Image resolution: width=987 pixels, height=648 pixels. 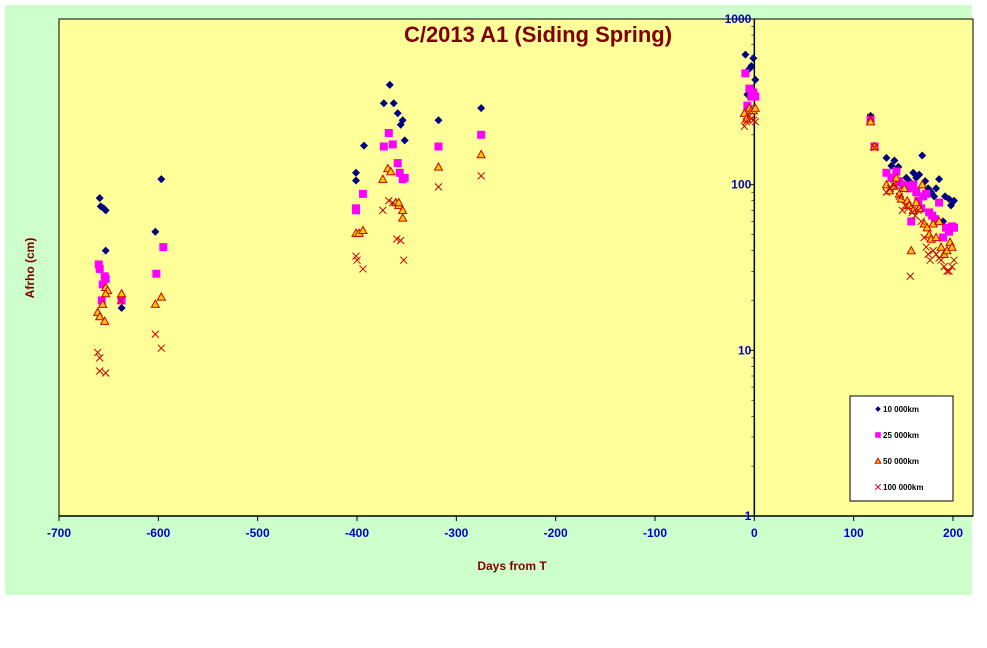 I want to click on x-tick-label: -200, so click(x=556, y=533).